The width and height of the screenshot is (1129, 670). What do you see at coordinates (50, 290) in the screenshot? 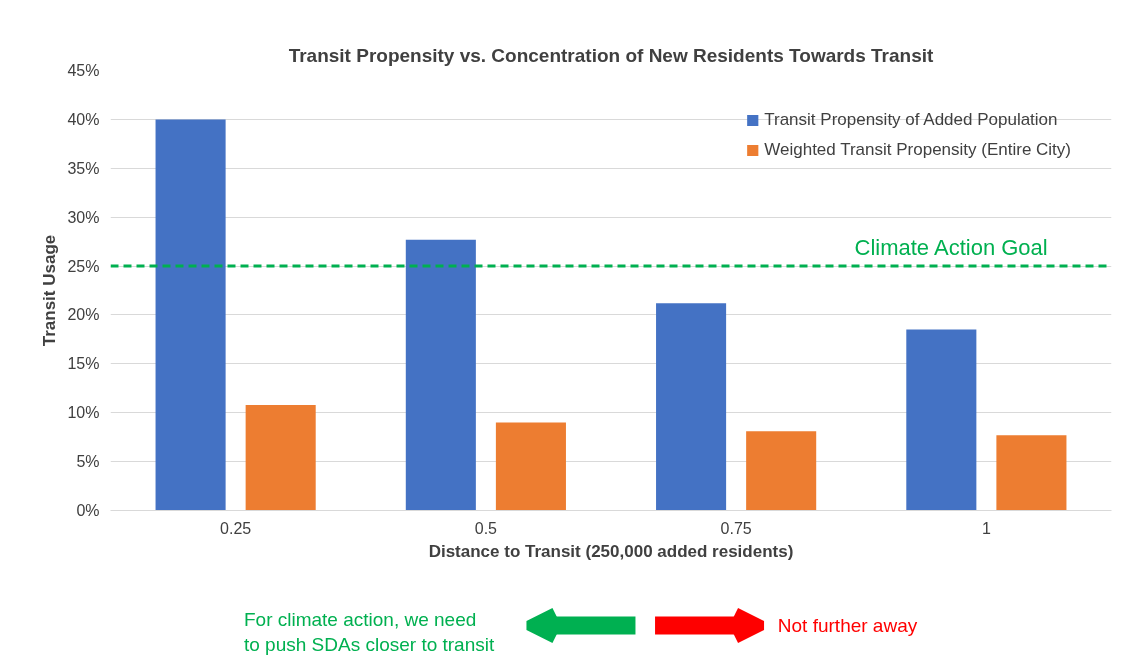
I see `y-axis-title: Transit Usage` at bounding box center [50, 290].